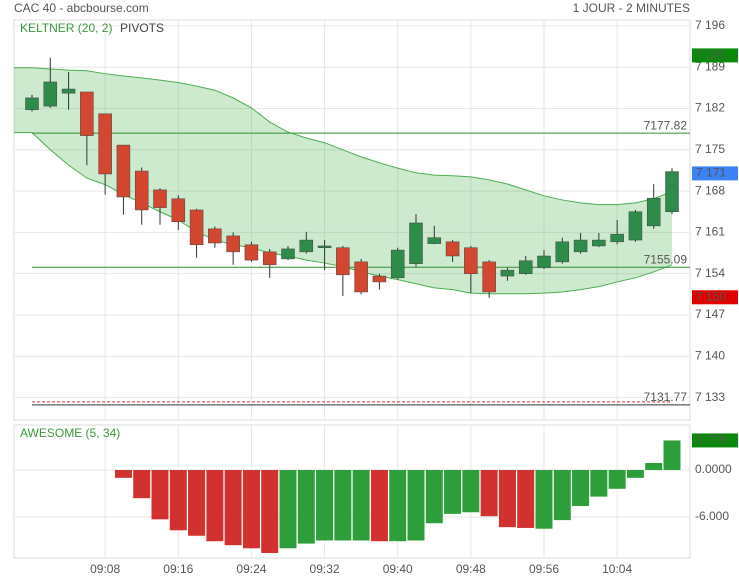 This screenshot has height=580, width=739. What do you see at coordinates (710, 66) in the screenshot?
I see `y-tick-label: 7 189` at bounding box center [710, 66].